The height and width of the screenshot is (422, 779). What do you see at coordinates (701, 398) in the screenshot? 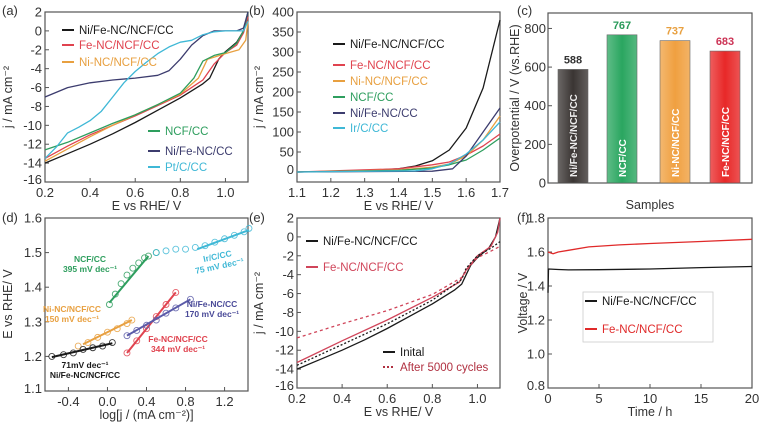
I see `x-tick-label: 15` at bounding box center [701, 398].